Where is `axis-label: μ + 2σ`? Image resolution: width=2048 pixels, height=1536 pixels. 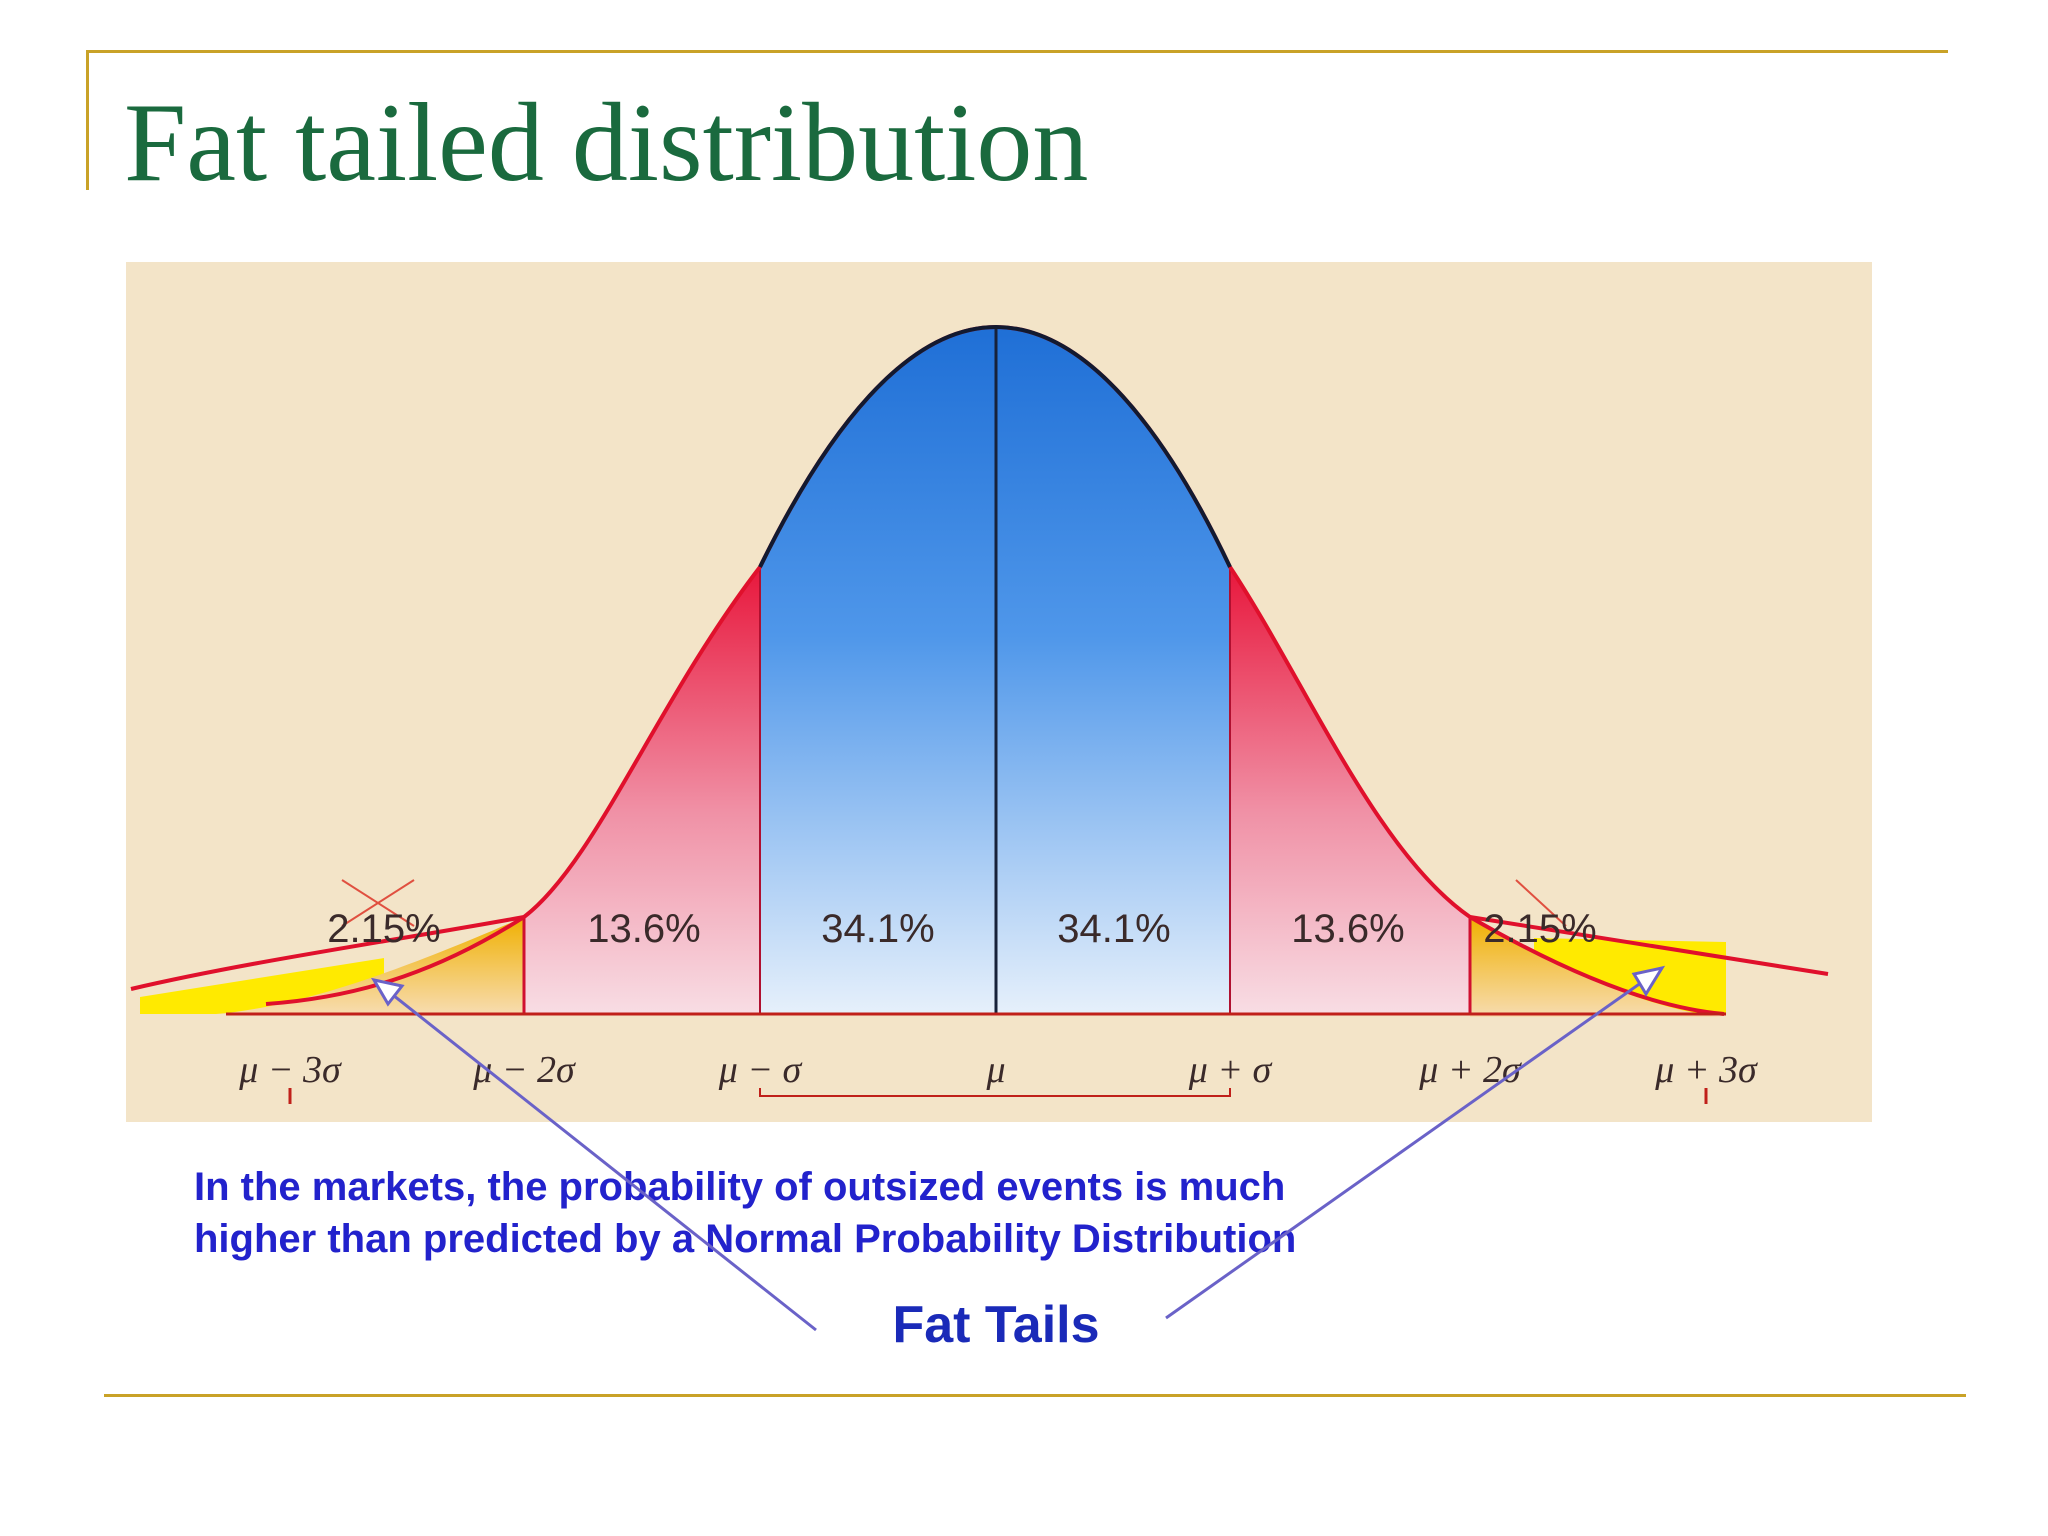 axis-label: μ + 2σ is located at coordinates (1470, 1070).